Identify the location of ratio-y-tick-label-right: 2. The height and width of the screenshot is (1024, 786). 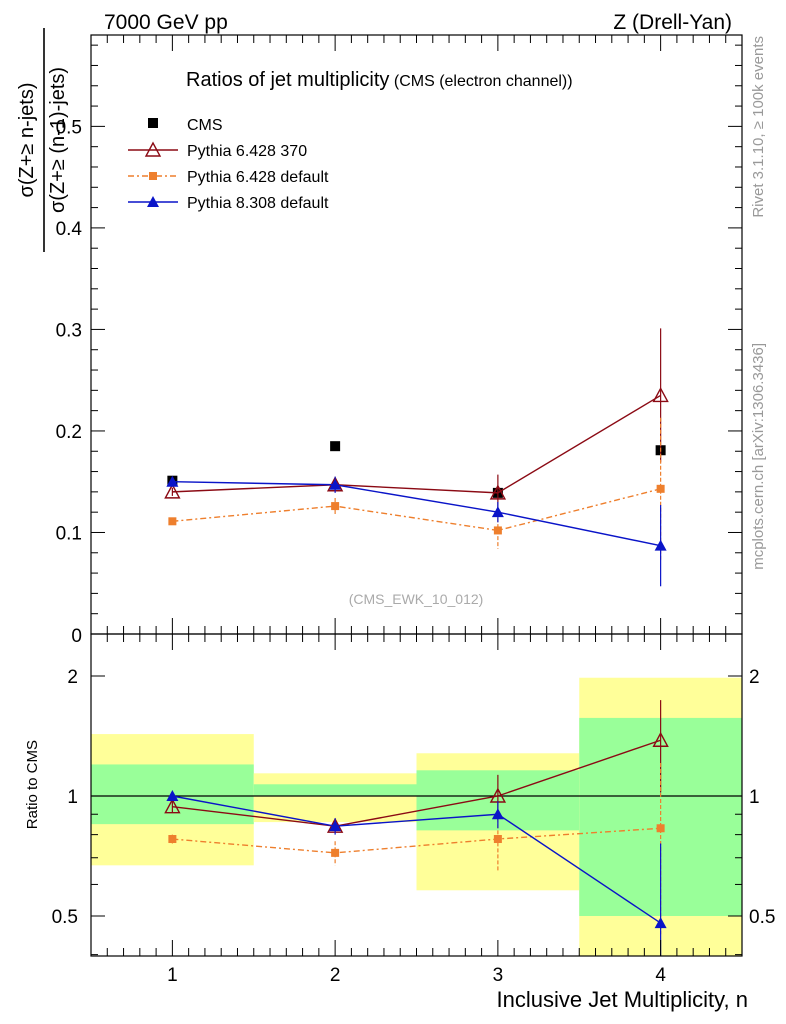
(754, 677).